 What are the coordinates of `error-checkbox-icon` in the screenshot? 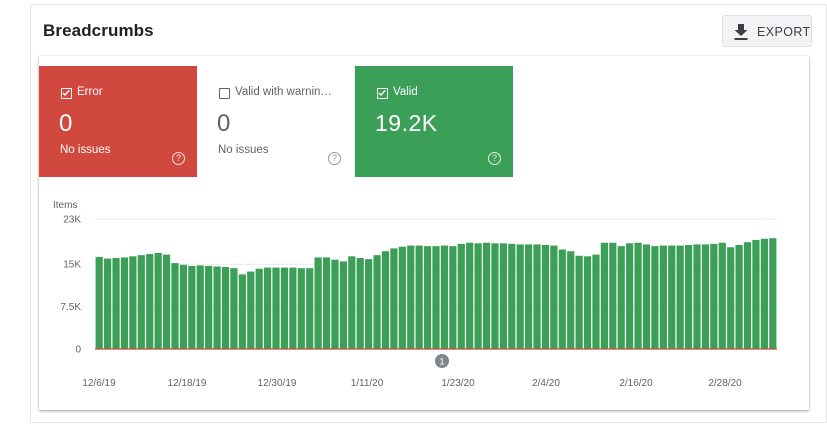 It's located at (66, 93).